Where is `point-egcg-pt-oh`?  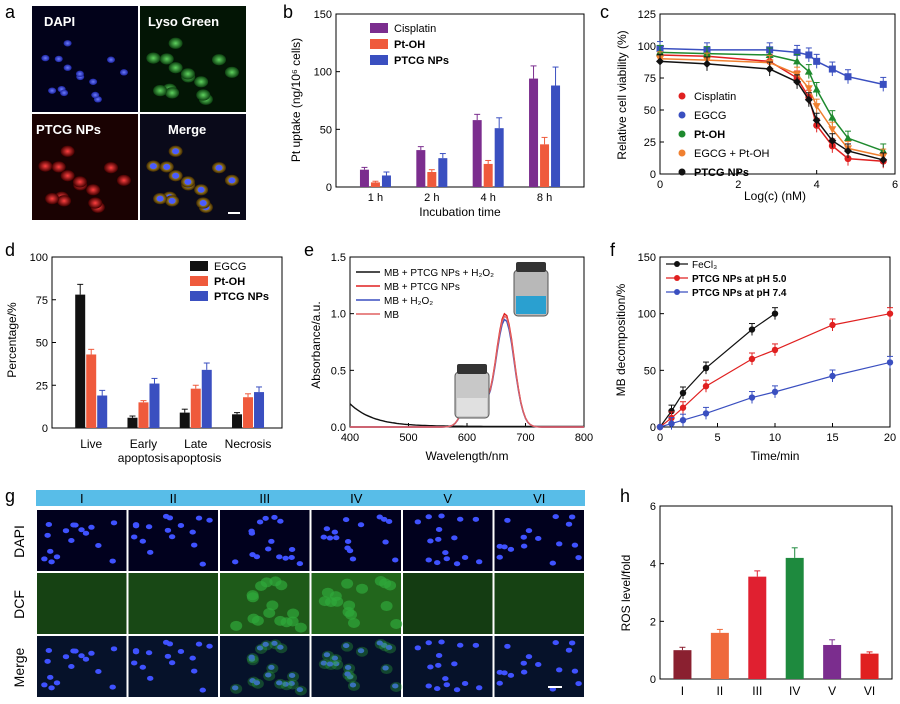
point-egcg-pt-oh is located at coordinates (816, 107).